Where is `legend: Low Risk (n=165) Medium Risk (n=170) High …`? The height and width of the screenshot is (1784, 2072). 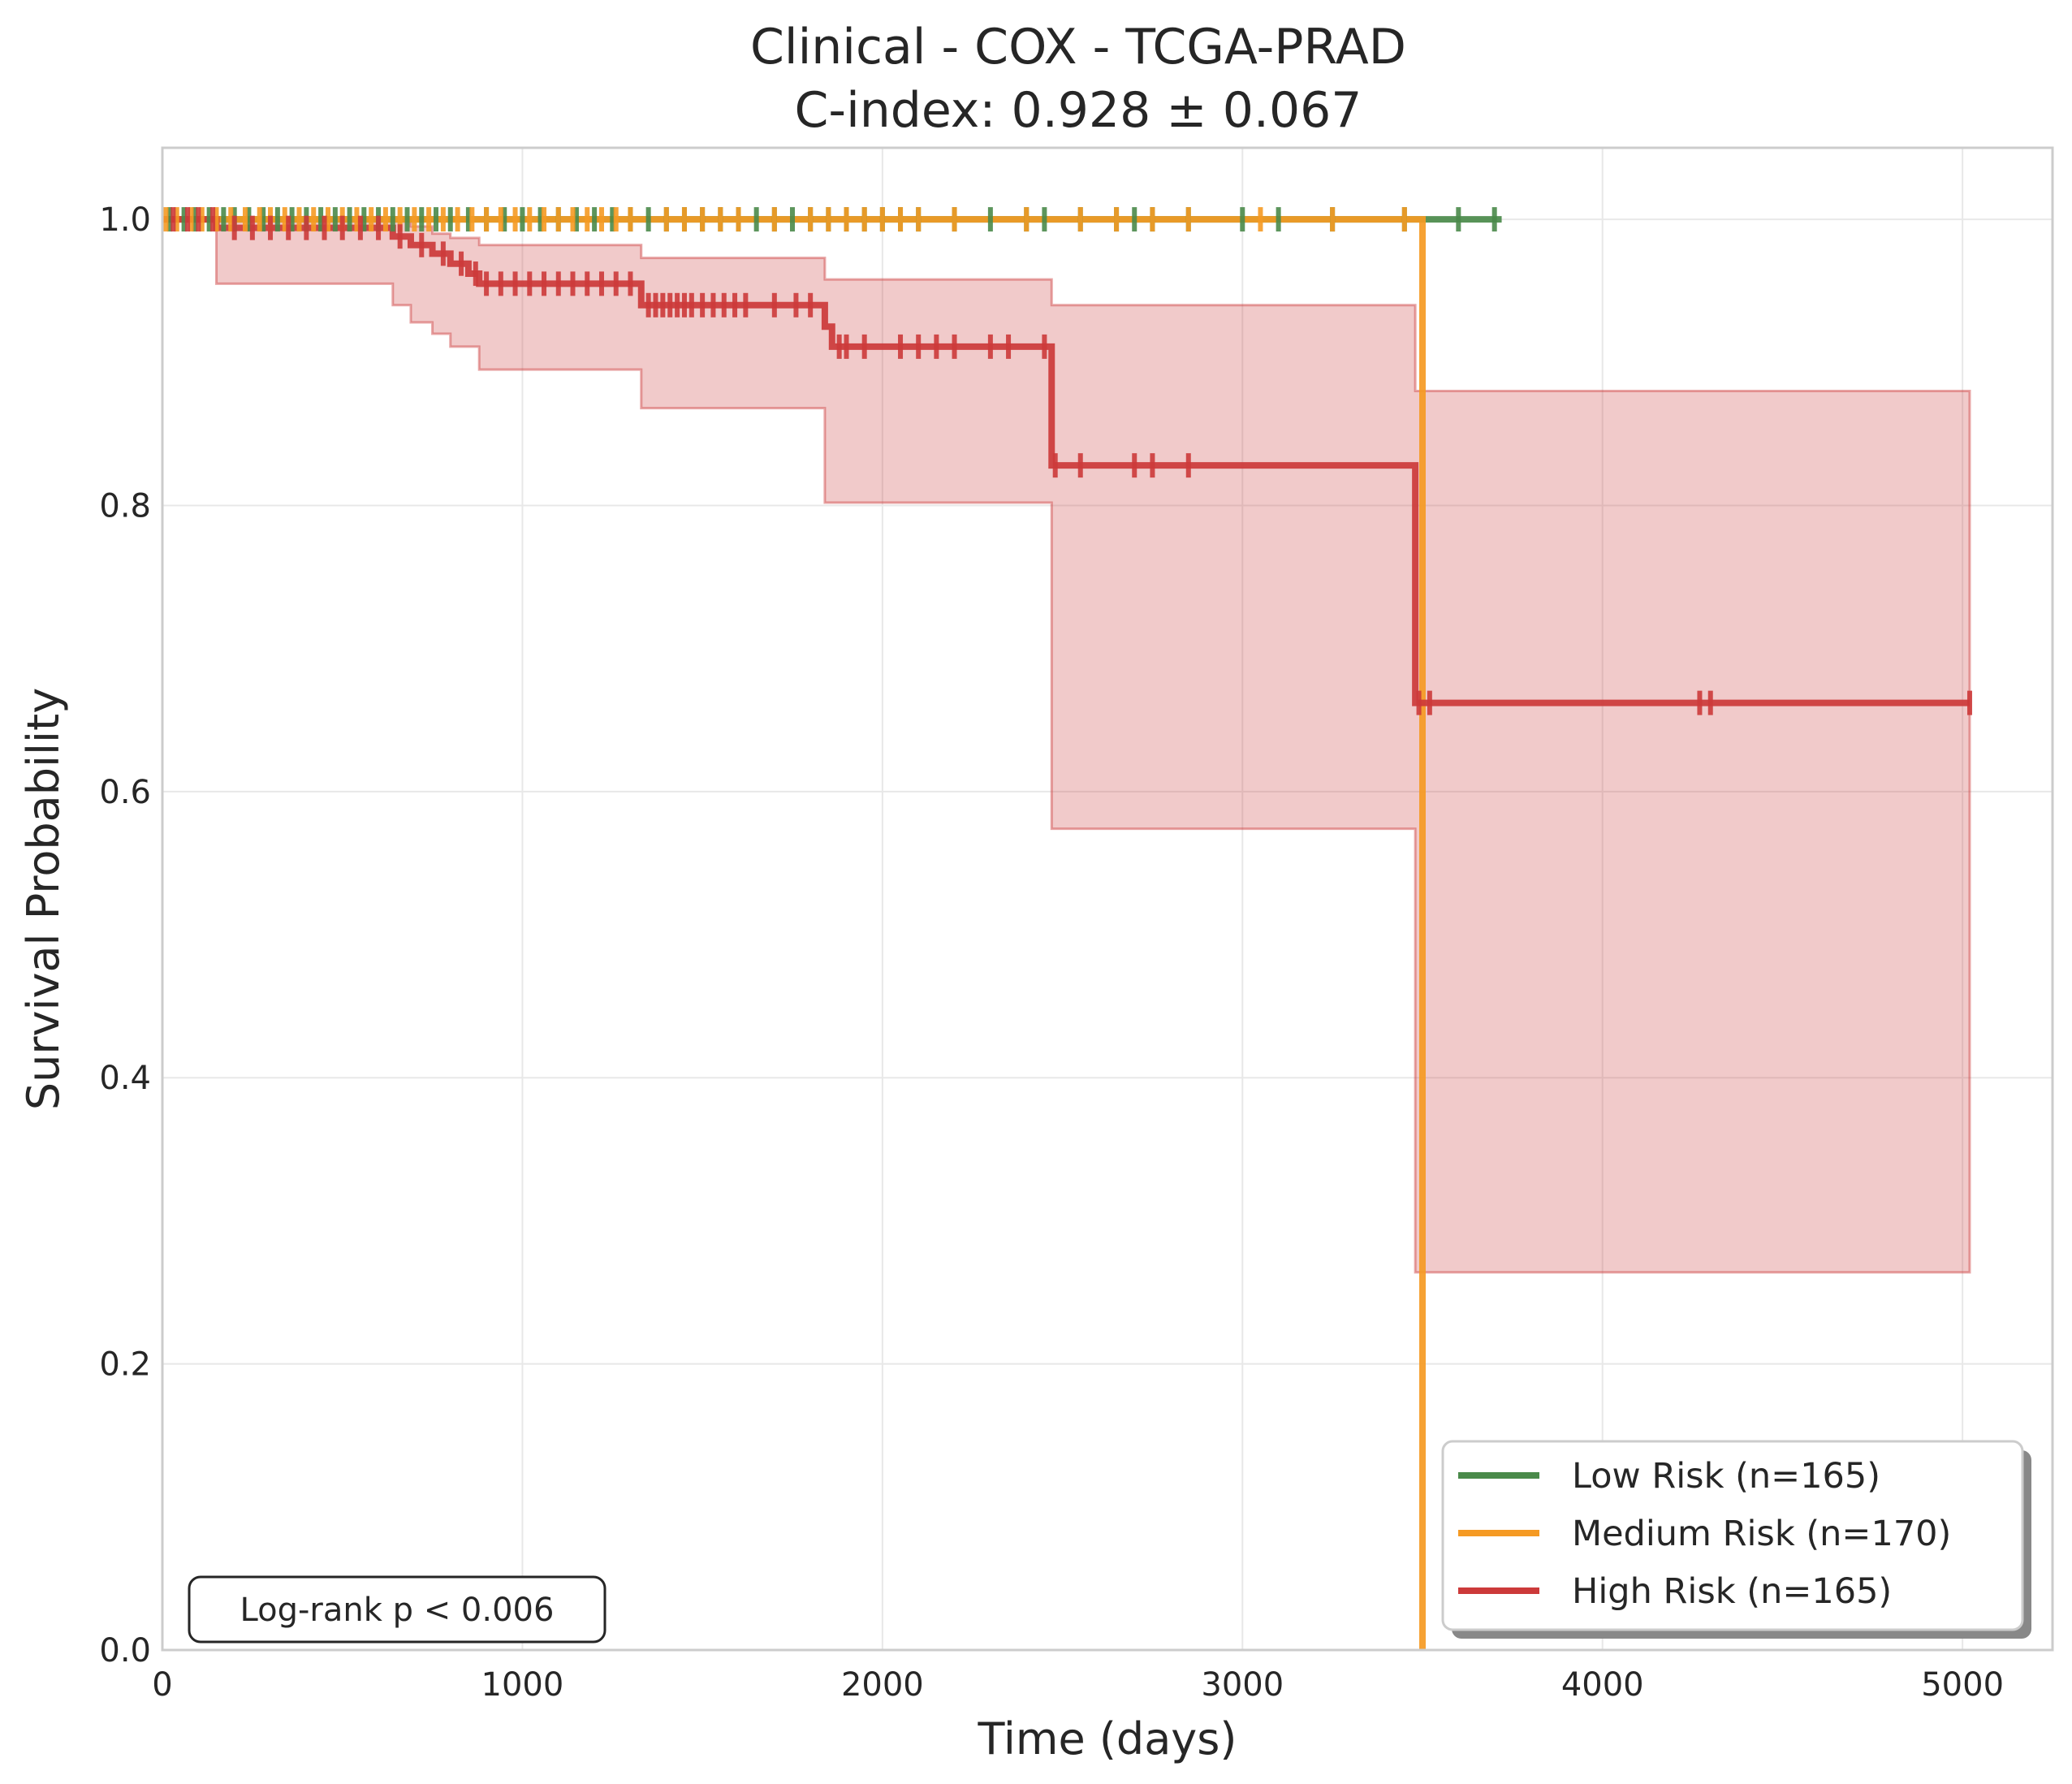 legend: Low Risk (n=165) Medium Risk (n=170) High … is located at coordinates (1736, 1539).